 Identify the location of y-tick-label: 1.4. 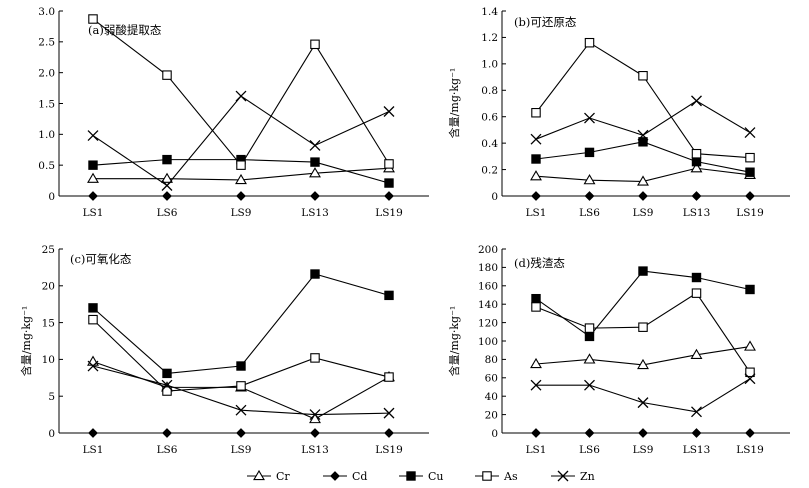
(489, 12).